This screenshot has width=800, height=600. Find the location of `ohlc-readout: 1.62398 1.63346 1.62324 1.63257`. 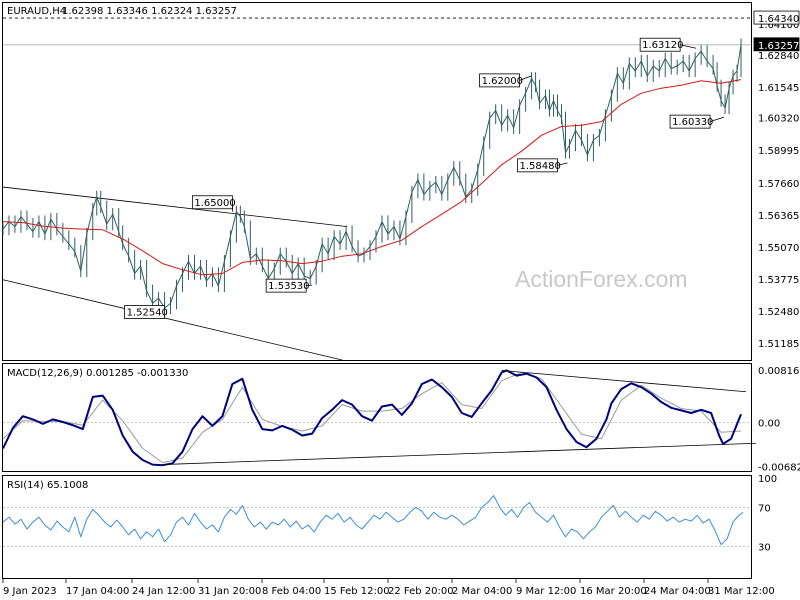

ohlc-readout: 1.62398 1.63346 1.62324 1.63257 is located at coordinates (149, 11).